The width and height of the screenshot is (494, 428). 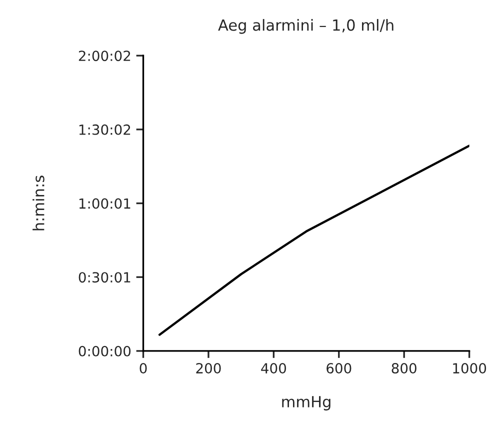 What do you see at coordinates (104, 56) in the screenshot?
I see `y-tick-label: 2:00:02` at bounding box center [104, 56].